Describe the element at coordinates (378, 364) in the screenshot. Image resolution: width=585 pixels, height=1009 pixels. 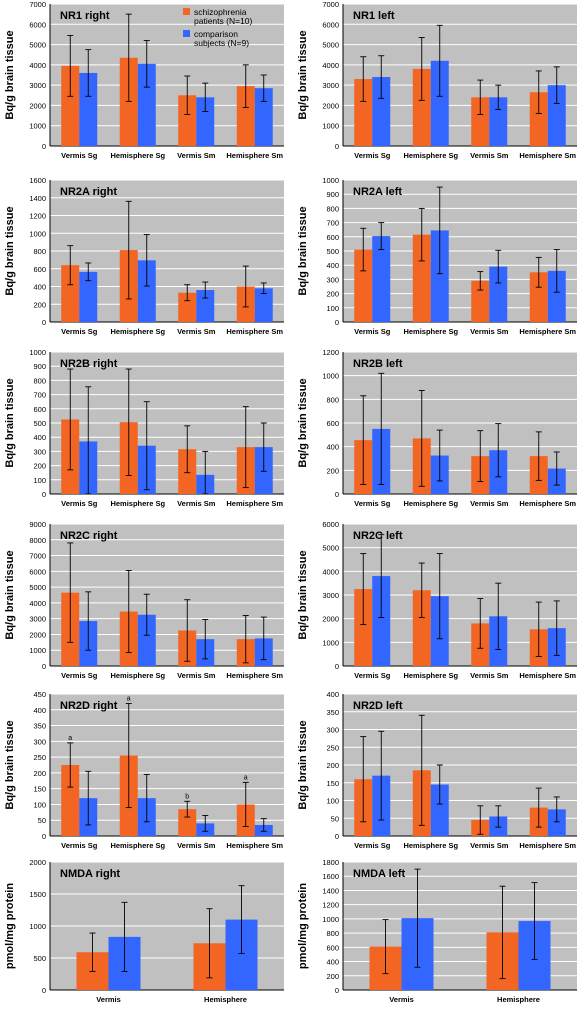
I see `chart-title: NR2B left` at that location.